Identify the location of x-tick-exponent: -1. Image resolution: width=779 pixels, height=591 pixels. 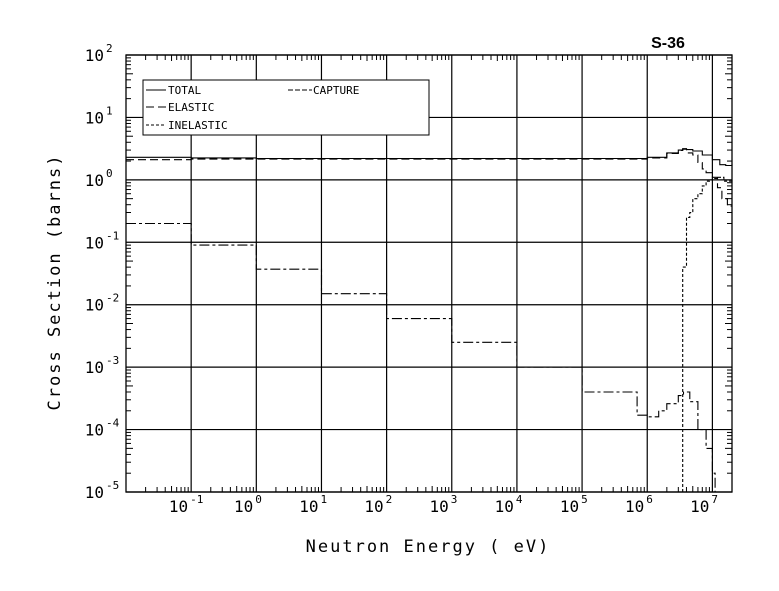
(196, 499).